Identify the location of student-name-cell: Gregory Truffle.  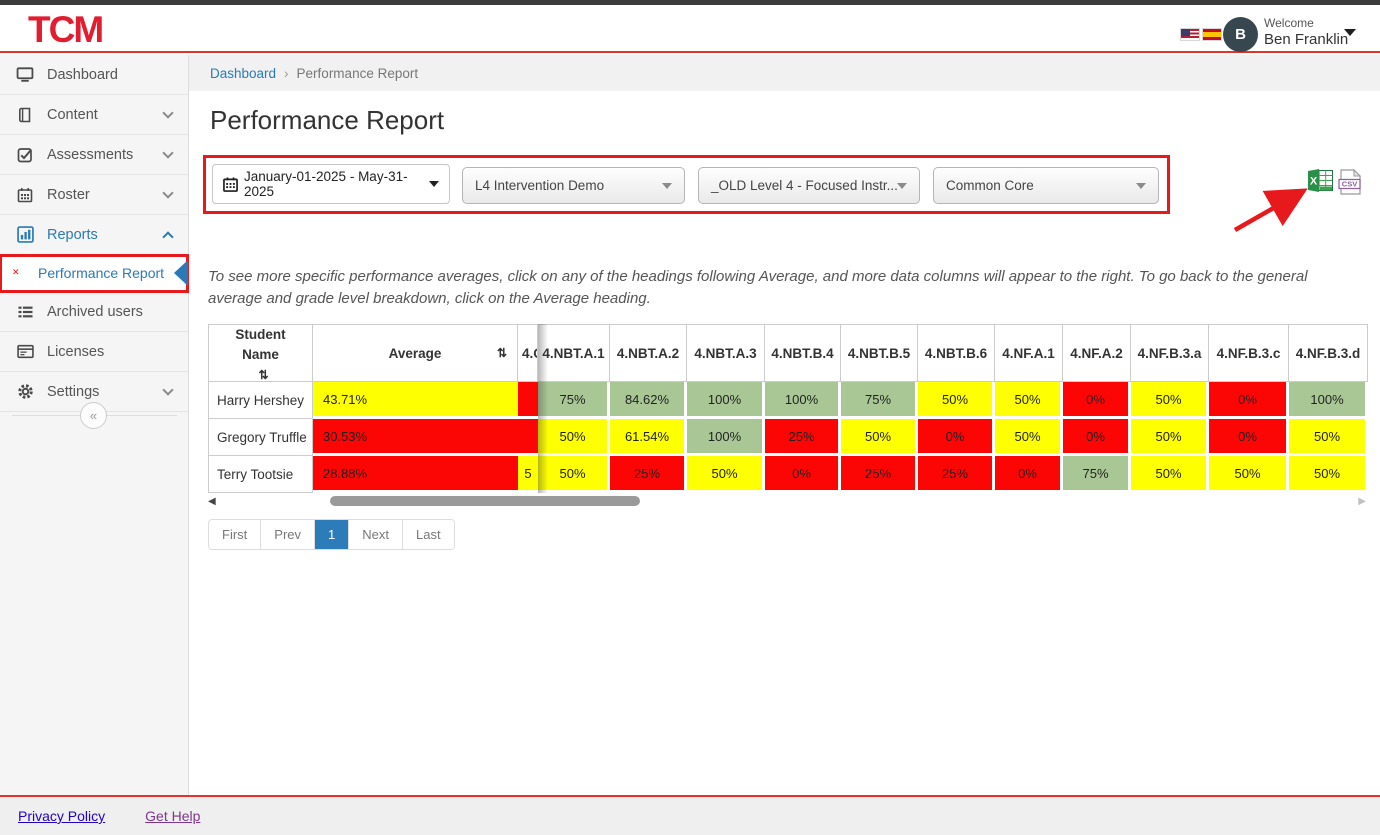
(260, 437).